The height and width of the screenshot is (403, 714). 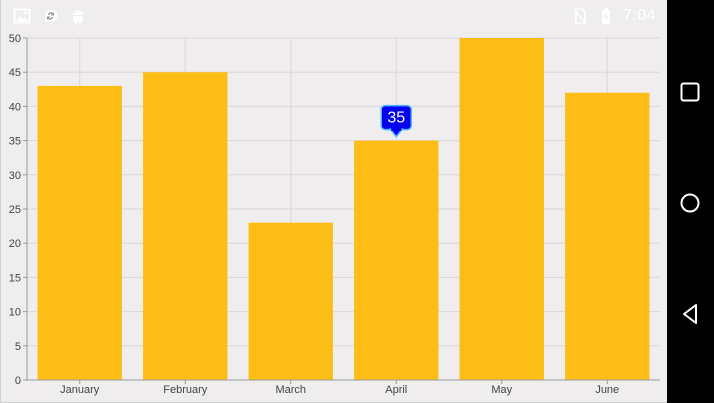 What do you see at coordinates (15, 142) in the screenshot?
I see `y-tick-label: 35` at bounding box center [15, 142].